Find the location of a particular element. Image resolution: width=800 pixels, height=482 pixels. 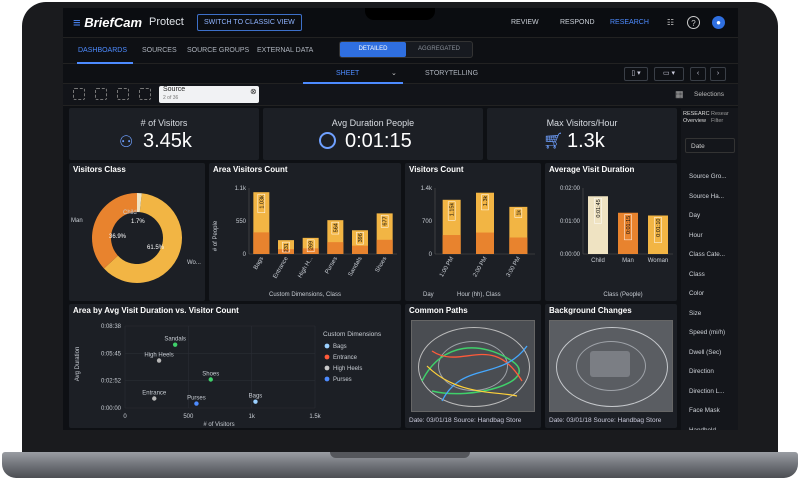

background-changes-caption: Date: 03/01/18 Source: Handbag Store is located at coordinates (605, 420).